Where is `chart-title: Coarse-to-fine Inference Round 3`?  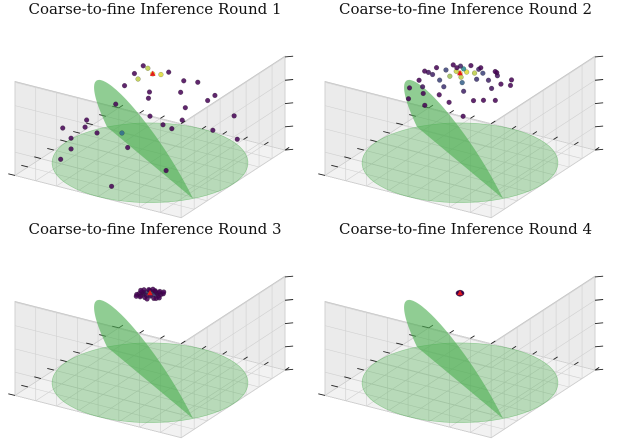 chart-title: Coarse-to-fine Inference Round 3 is located at coordinates (155, 229).